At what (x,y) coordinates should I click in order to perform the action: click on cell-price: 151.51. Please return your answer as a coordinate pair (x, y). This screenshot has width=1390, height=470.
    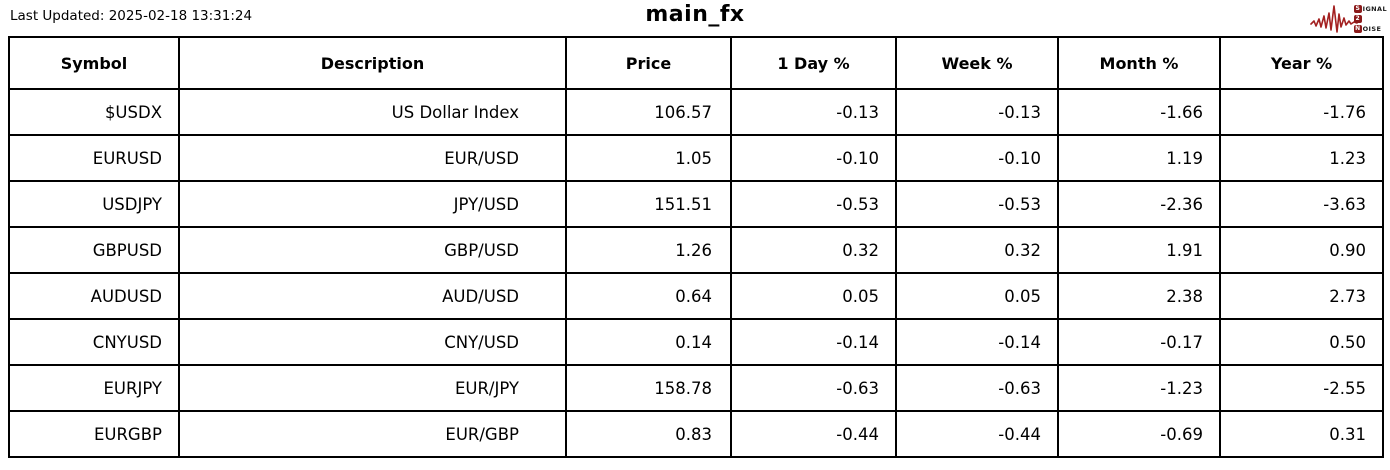
    Looking at the image, I should click on (648, 204).